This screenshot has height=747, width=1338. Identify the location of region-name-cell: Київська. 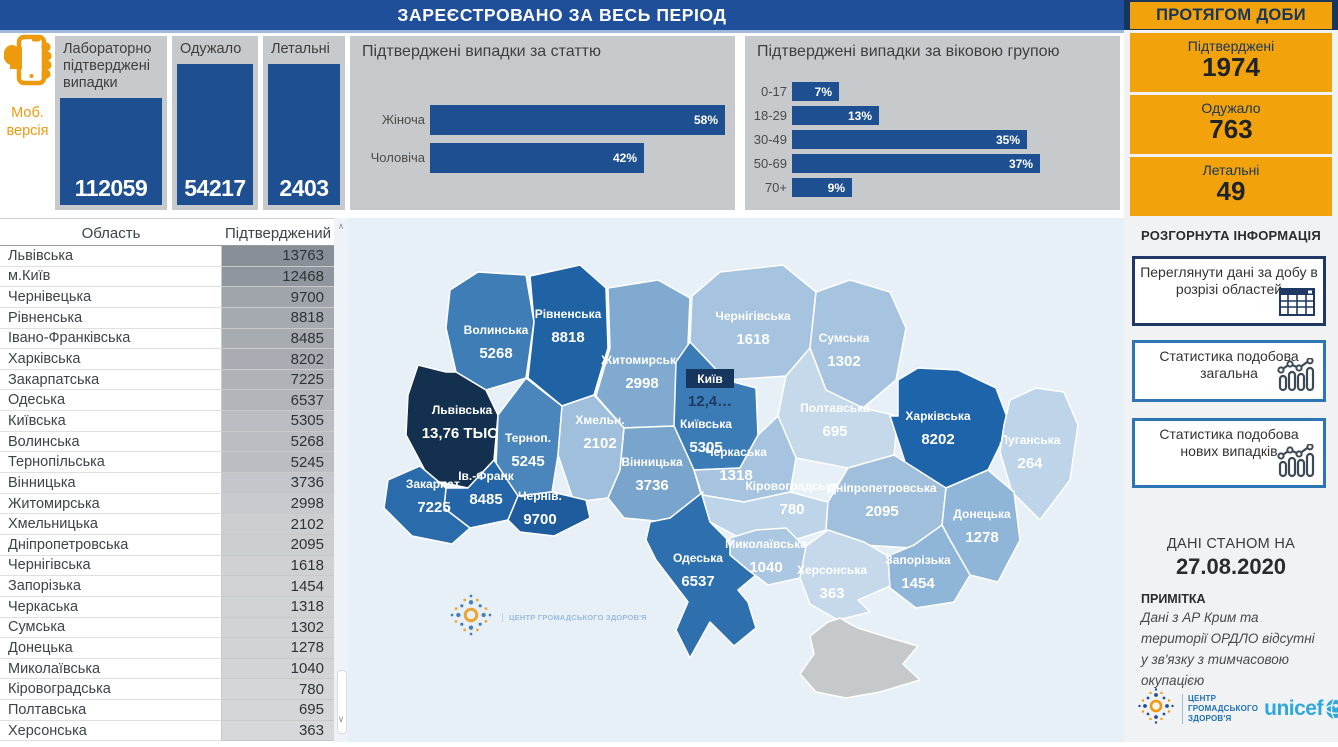
(111, 421).